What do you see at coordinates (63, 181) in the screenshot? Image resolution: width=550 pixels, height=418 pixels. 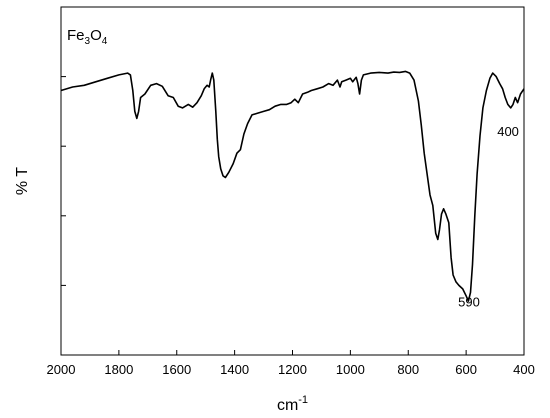 I see `y-axis-ticks` at bounding box center [63, 181].